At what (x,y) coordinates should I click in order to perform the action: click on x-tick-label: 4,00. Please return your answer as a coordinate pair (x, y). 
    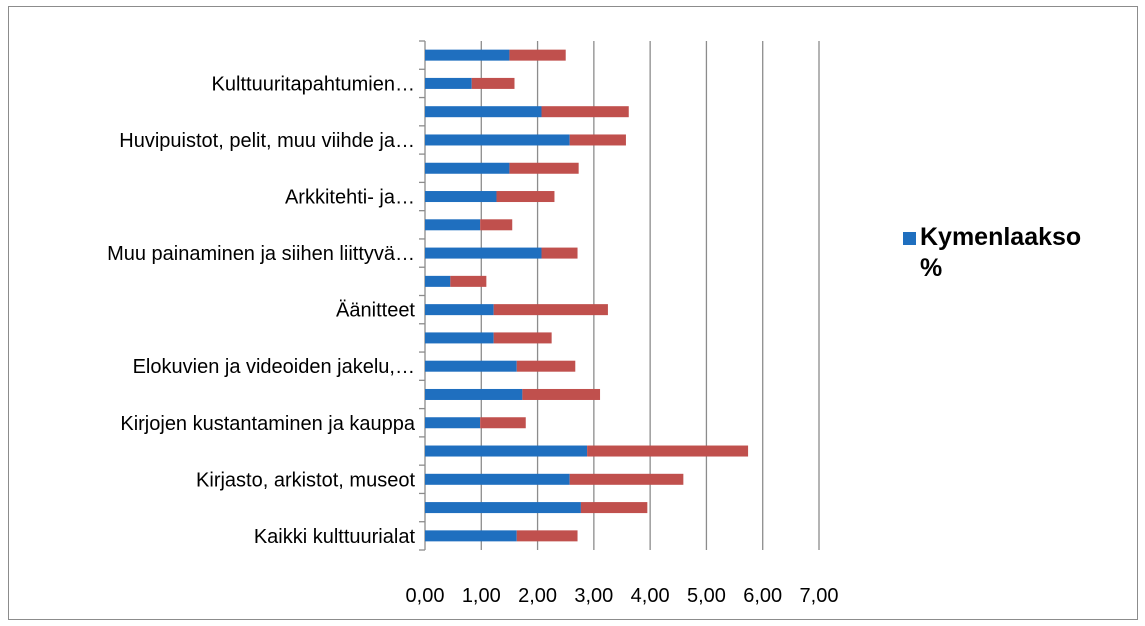
    Looking at the image, I should click on (650, 596).